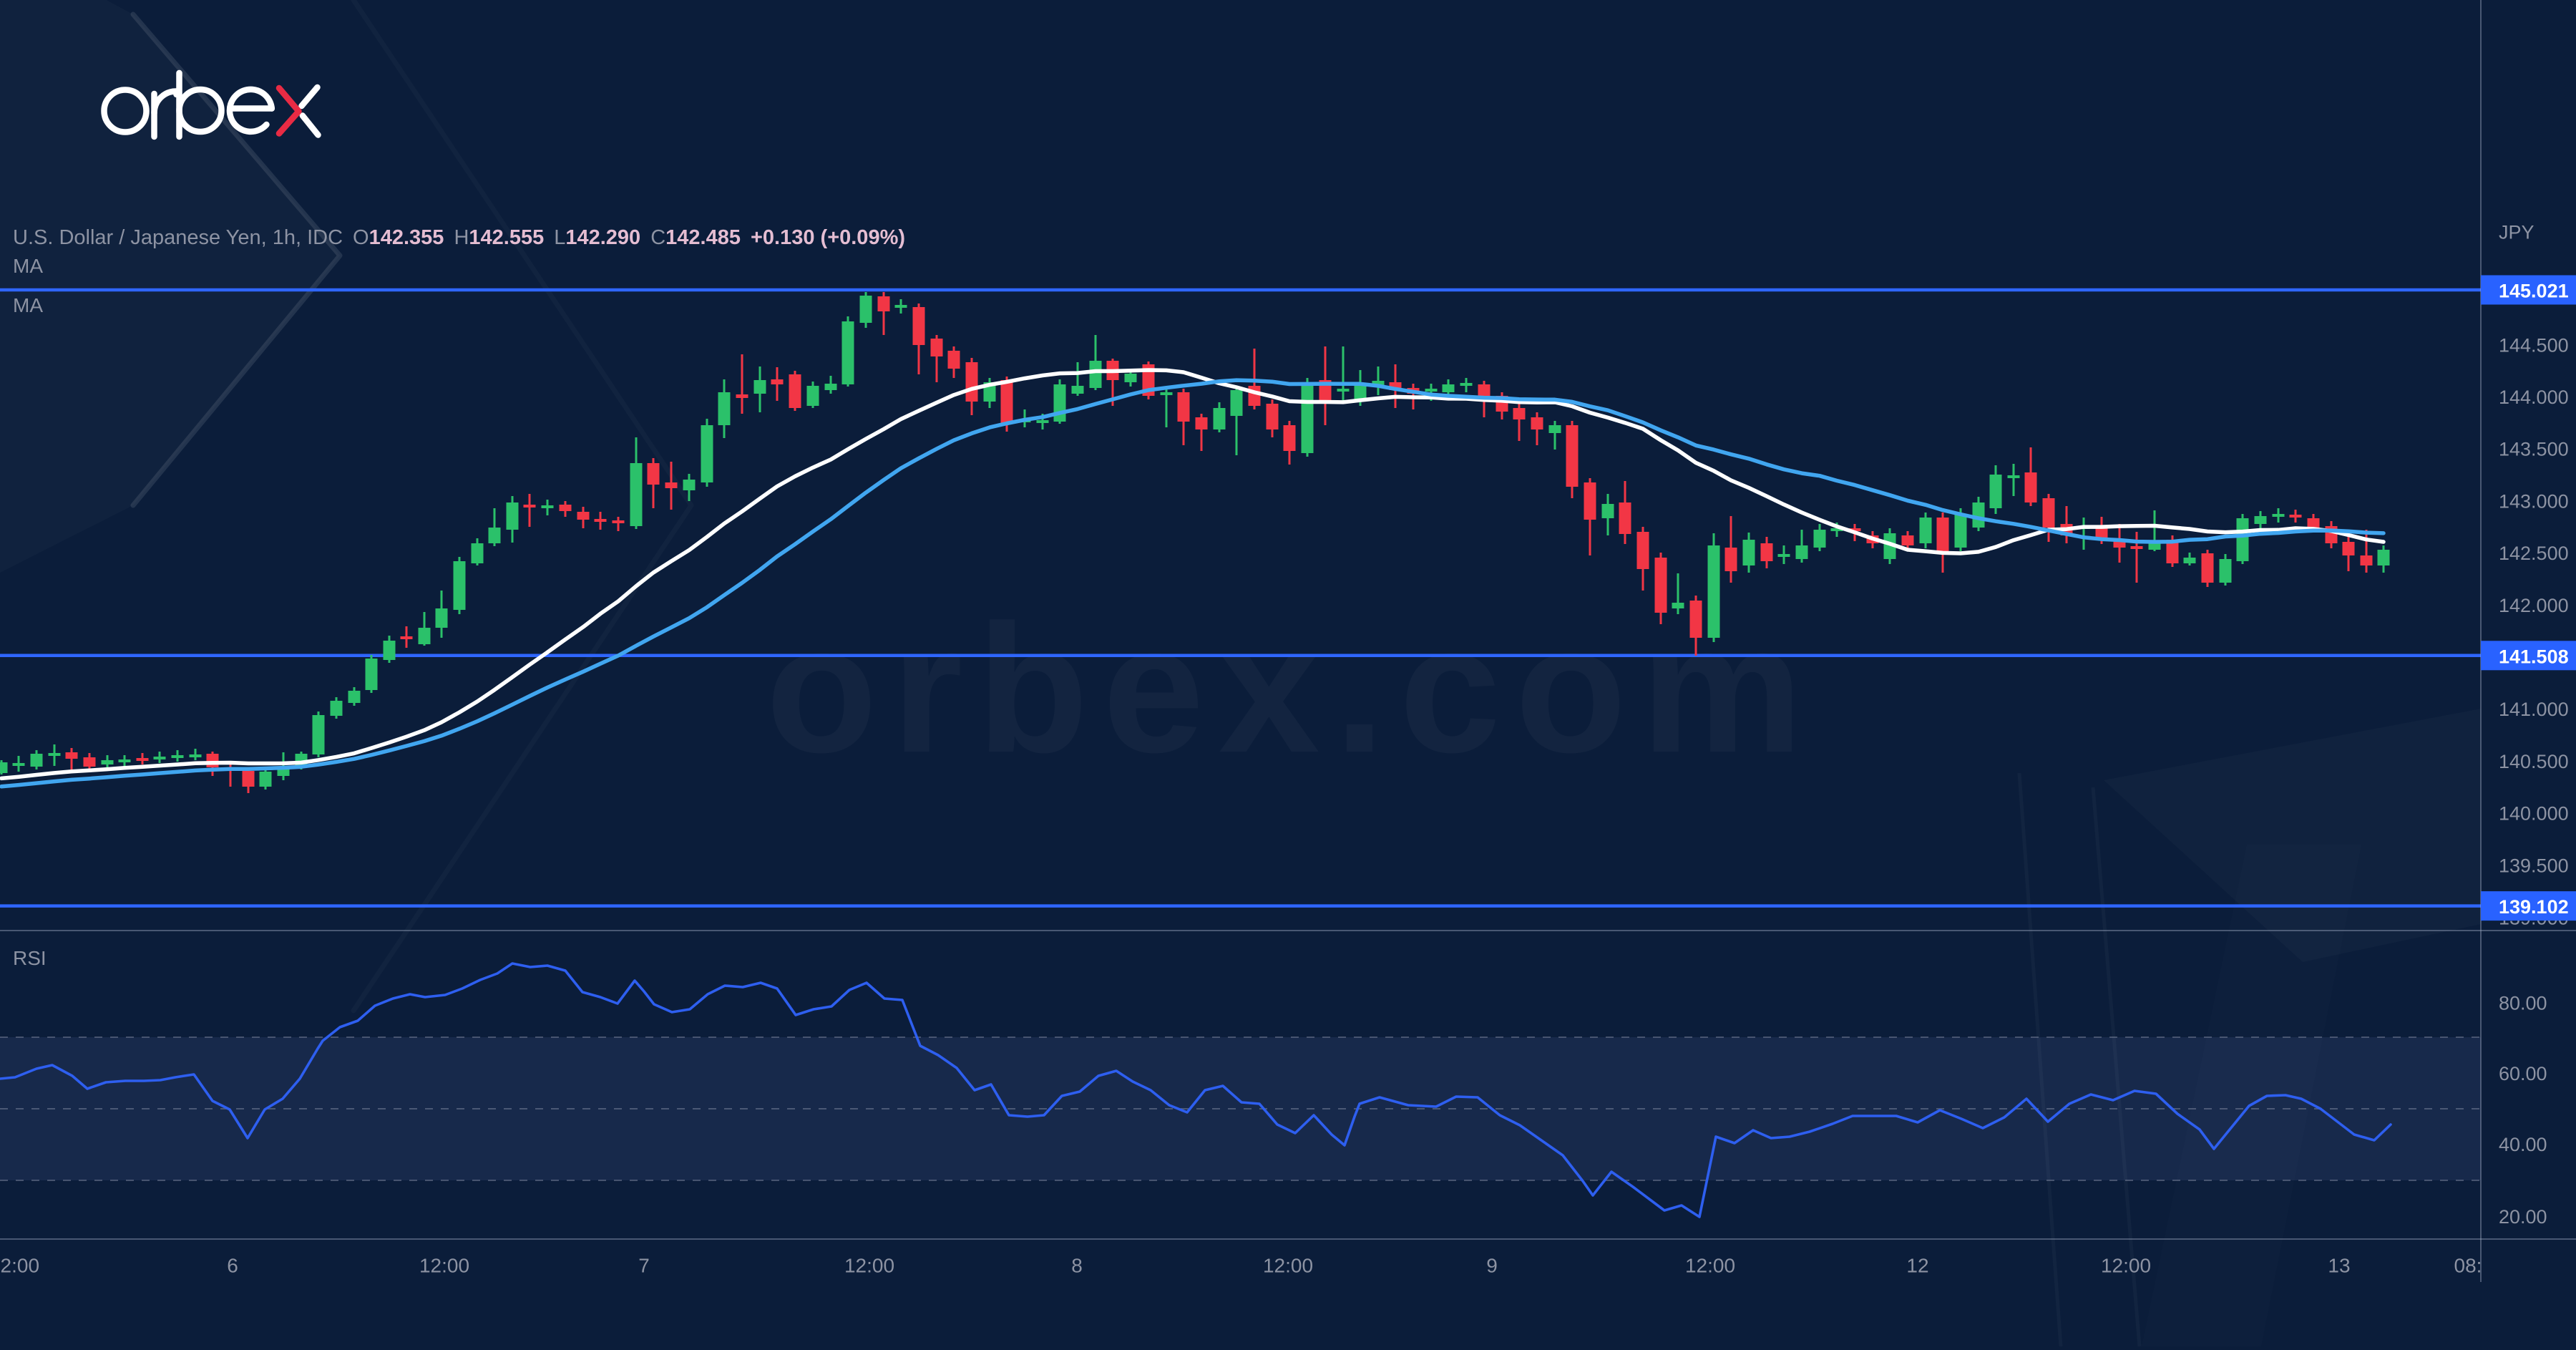 The width and height of the screenshot is (2576, 1350). Describe the element at coordinates (2534, 450) in the screenshot. I see `svg-text: 143.500` at that location.